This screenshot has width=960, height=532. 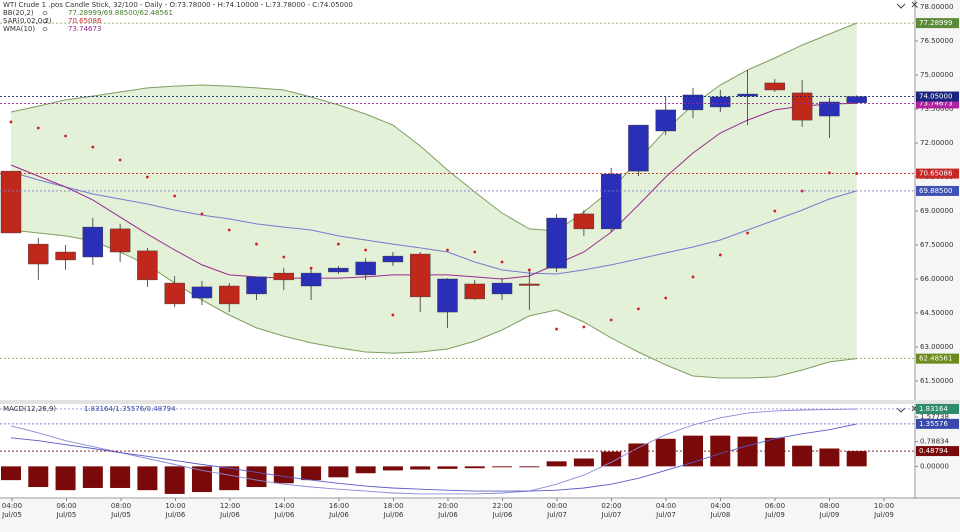 What do you see at coordinates (936, 41) in the screenshot?
I see `y-tick-label: 76.50000` at bounding box center [936, 41].